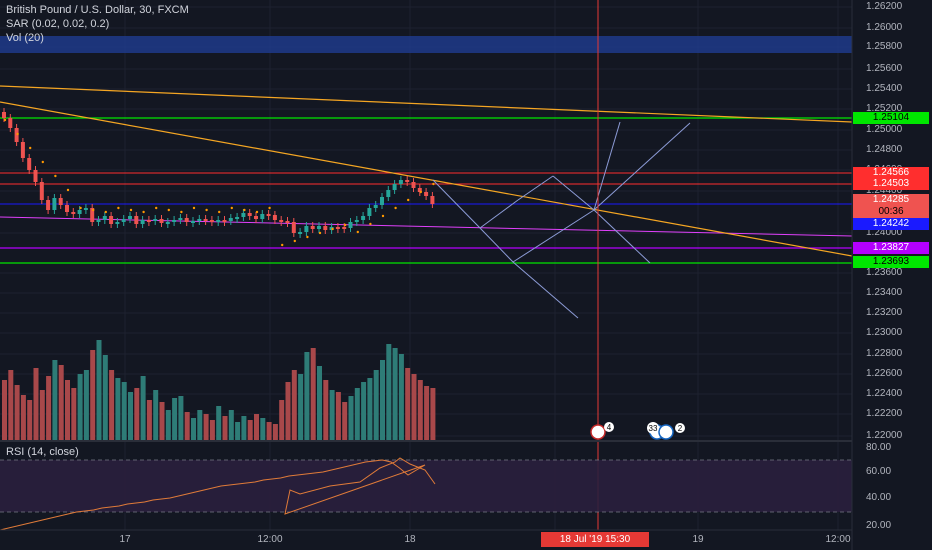 The height and width of the screenshot is (550, 932). I want to click on time-tick-label: 18, so click(410, 539).